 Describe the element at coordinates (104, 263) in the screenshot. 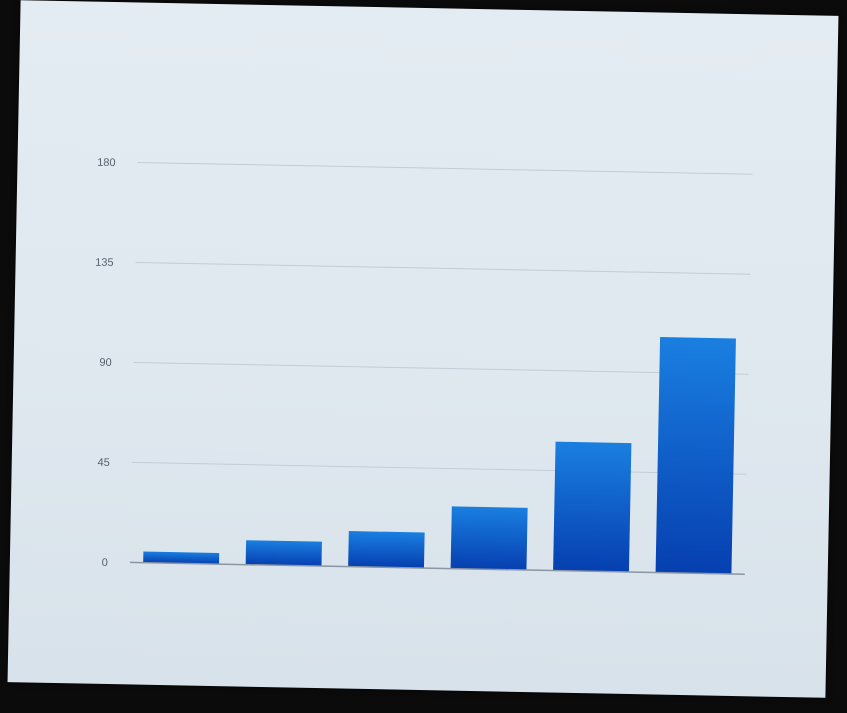

I see `y-tick-label: 135` at that location.